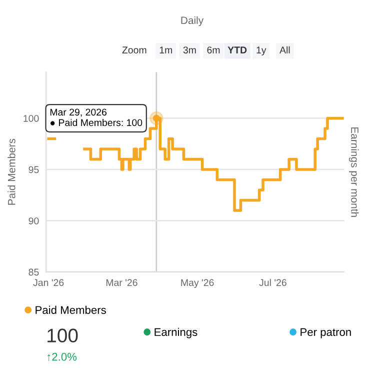  What do you see at coordinates (63, 335) in the screenshot?
I see `text: 100` at bounding box center [63, 335].